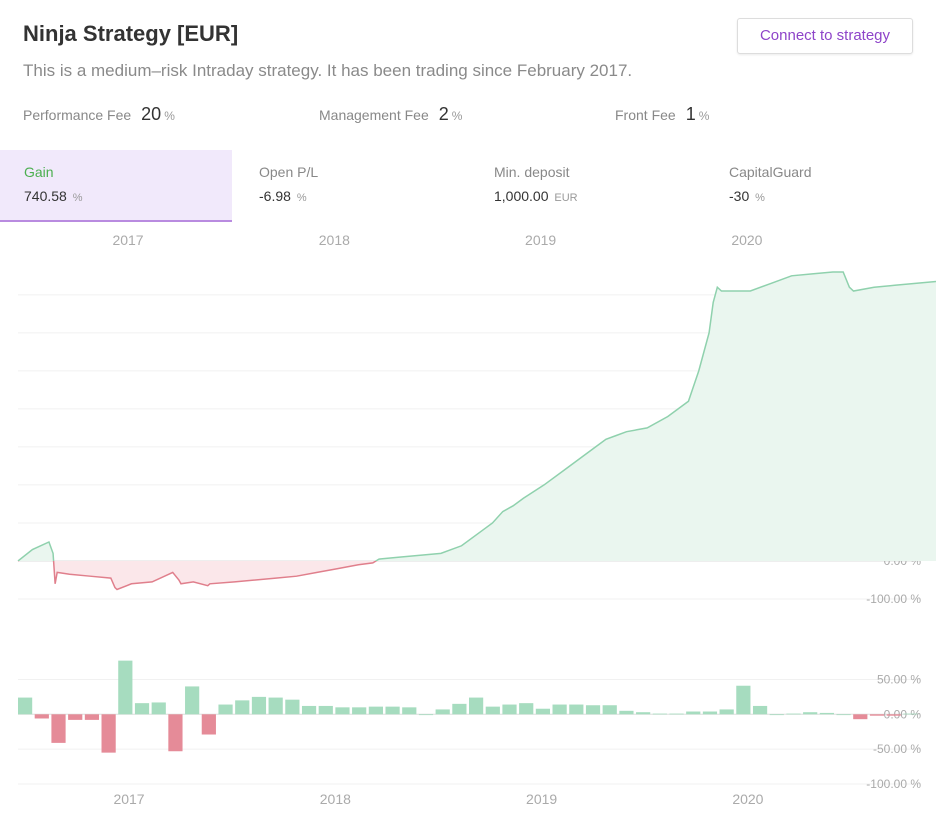  Describe the element at coordinates (690, 114) in the screenshot. I see `fee-value: 1` at that location.